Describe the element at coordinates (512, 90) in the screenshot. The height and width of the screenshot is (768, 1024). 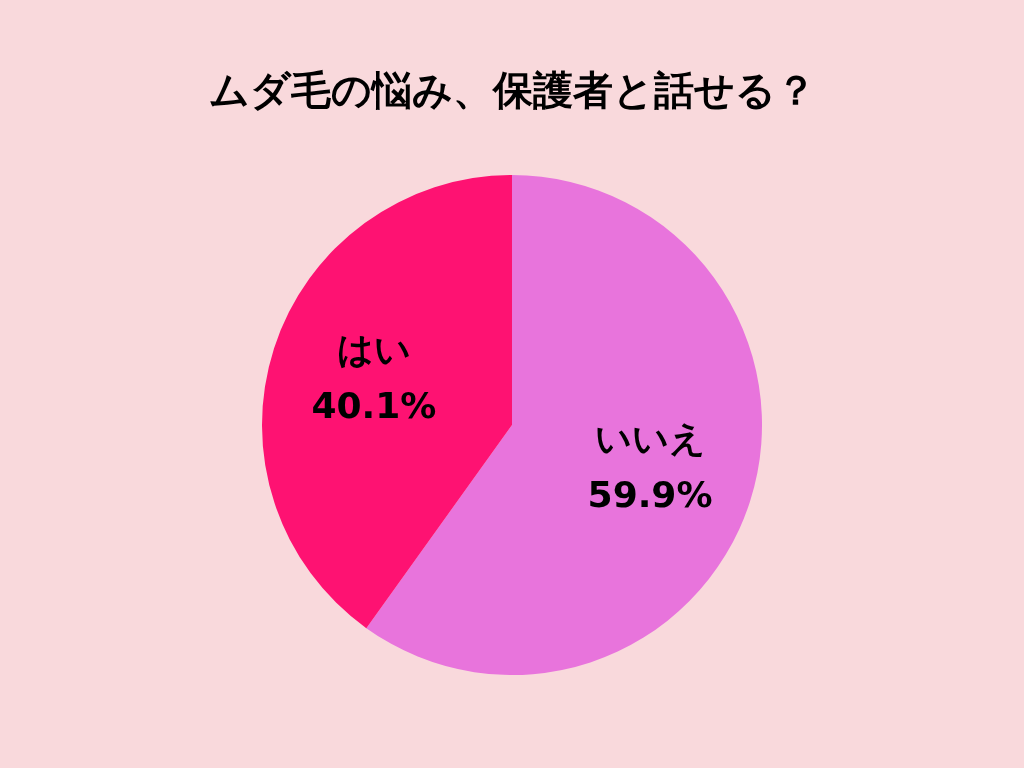
I see `chart-title: ムダ毛の悩み、保護者と話せる？` at that location.